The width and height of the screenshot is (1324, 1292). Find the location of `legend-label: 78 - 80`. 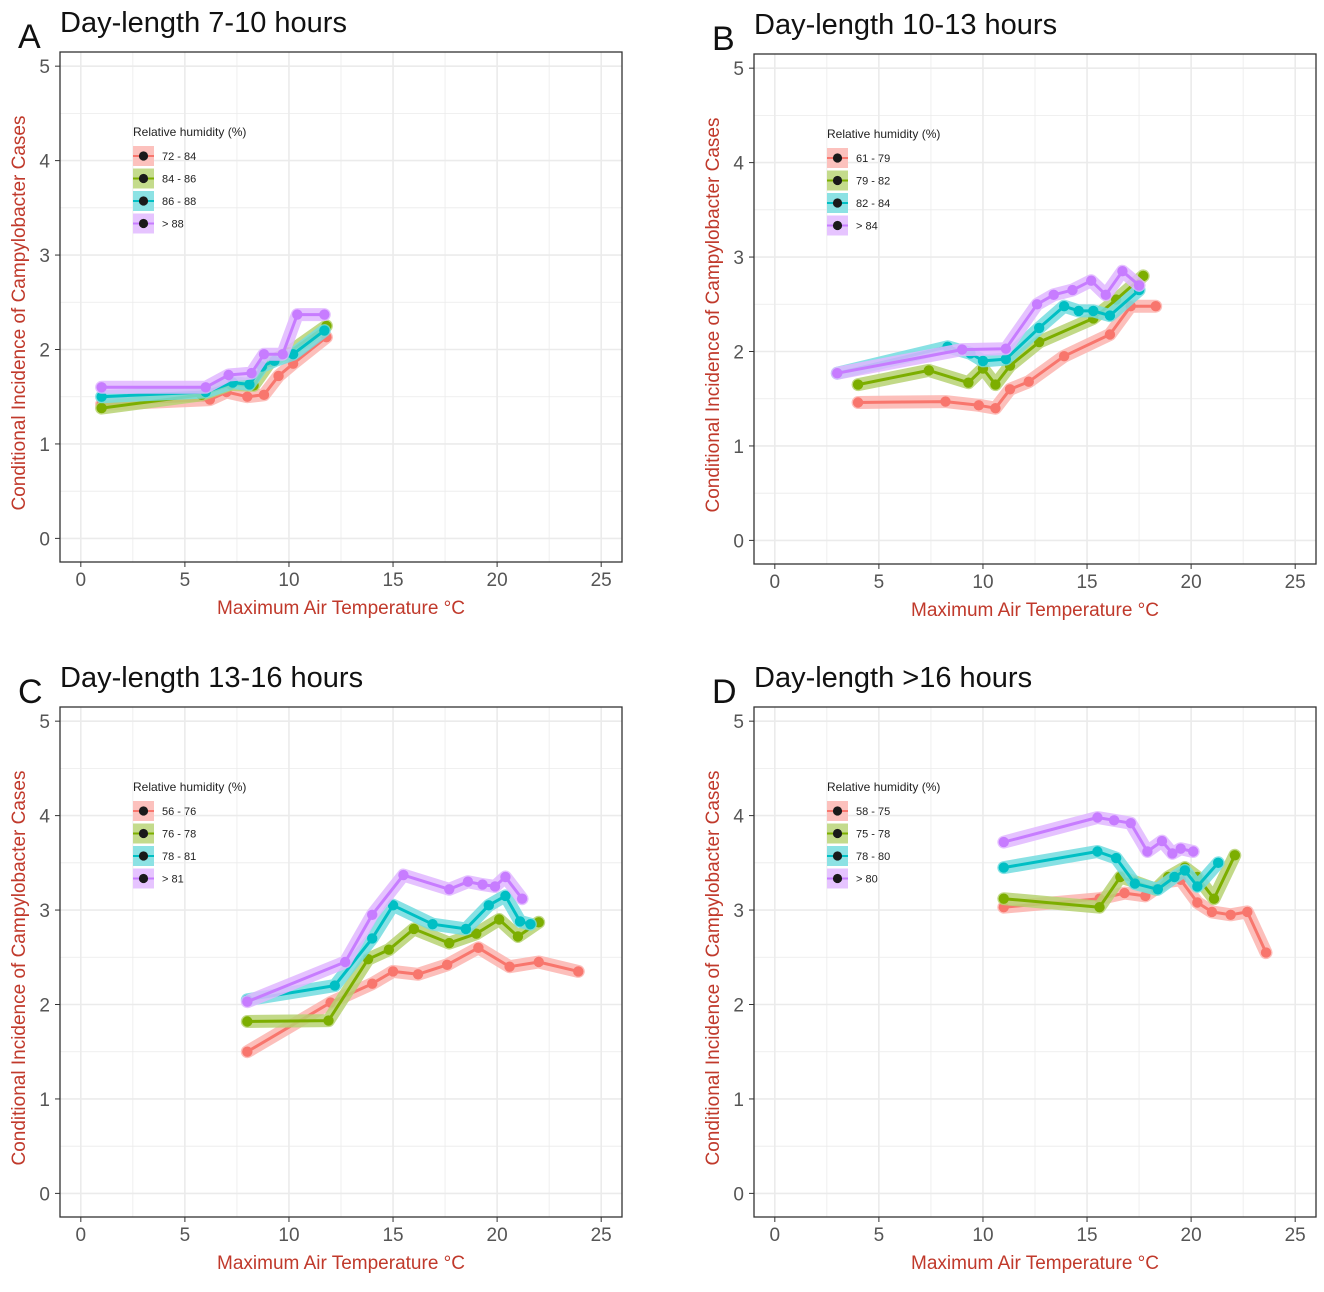

legend-label: 78 - 80 is located at coordinates (873, 857).